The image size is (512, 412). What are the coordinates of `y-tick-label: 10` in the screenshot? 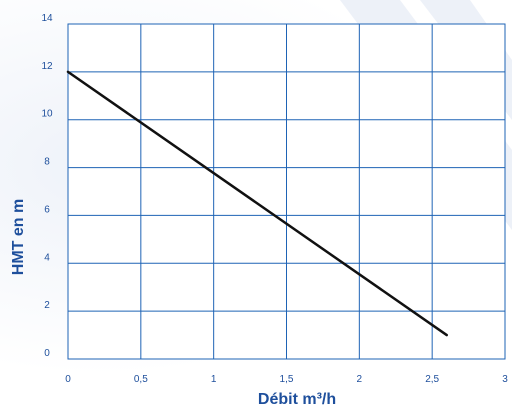 It's located at (47, 114).